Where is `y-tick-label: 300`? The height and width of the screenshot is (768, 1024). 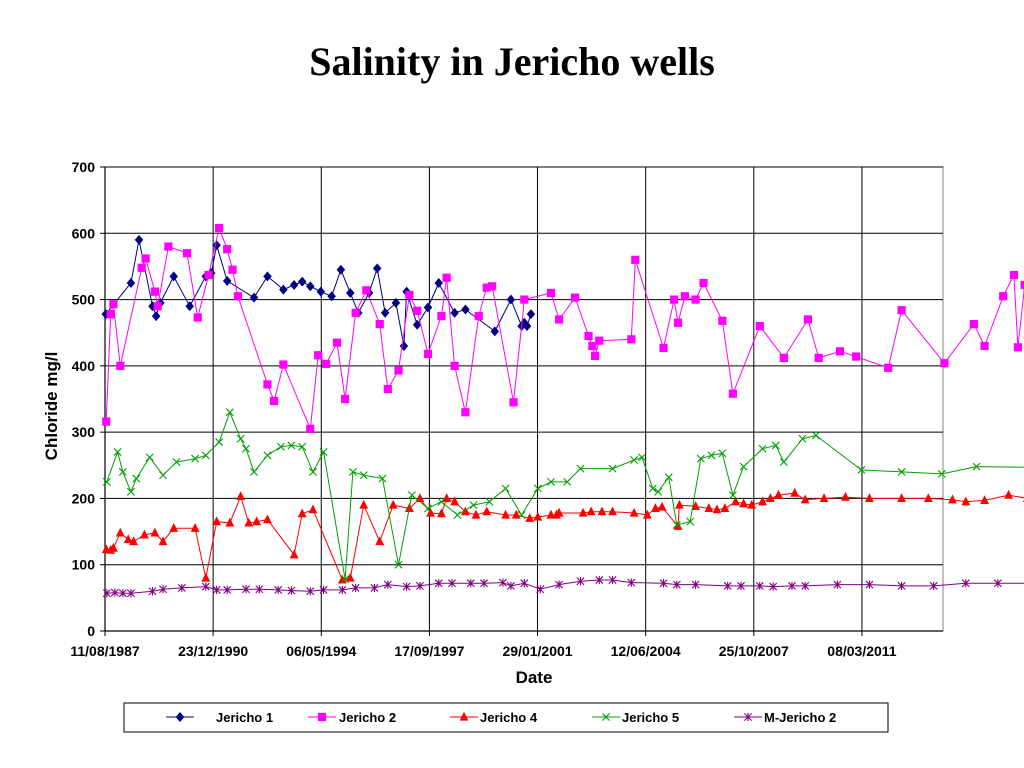
y-tick-label: 300 is located at coordinates (84, 432).